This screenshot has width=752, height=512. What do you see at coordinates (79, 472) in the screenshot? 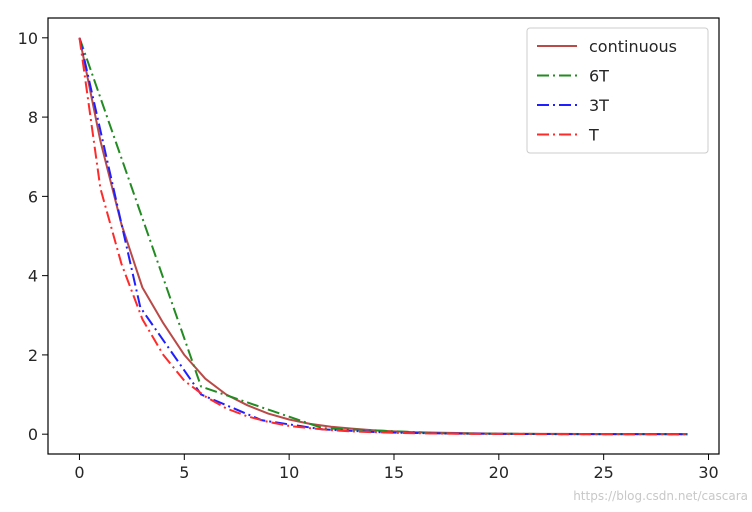
I see `x-tick-label: 0` at bounding box center [79, 472].